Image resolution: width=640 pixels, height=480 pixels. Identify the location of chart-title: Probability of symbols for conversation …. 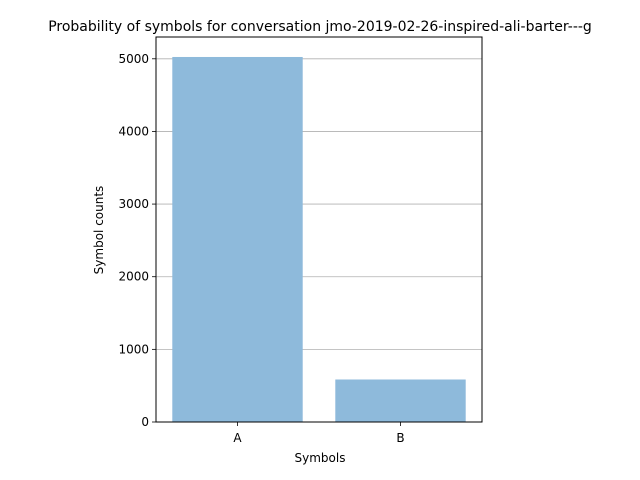
(320, 27).